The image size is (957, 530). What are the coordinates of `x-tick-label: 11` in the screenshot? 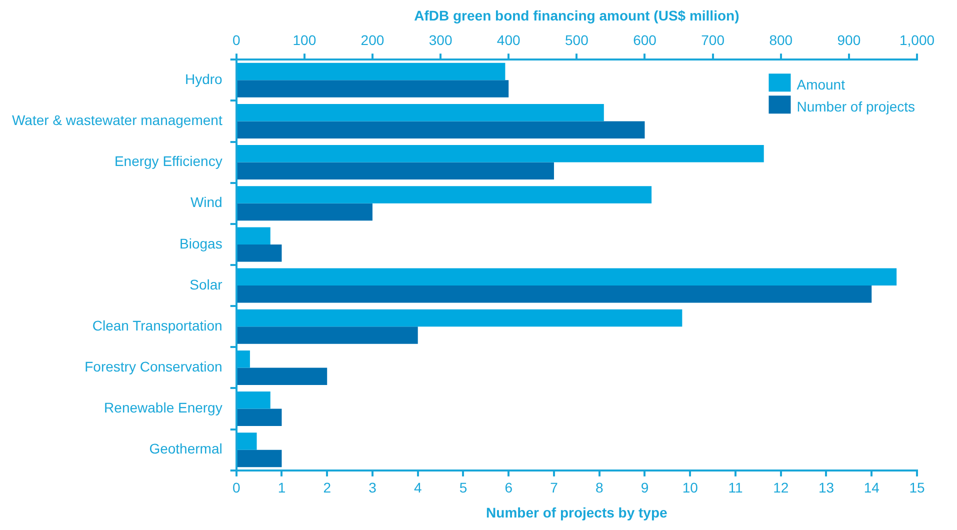 It's located at (735, 488).